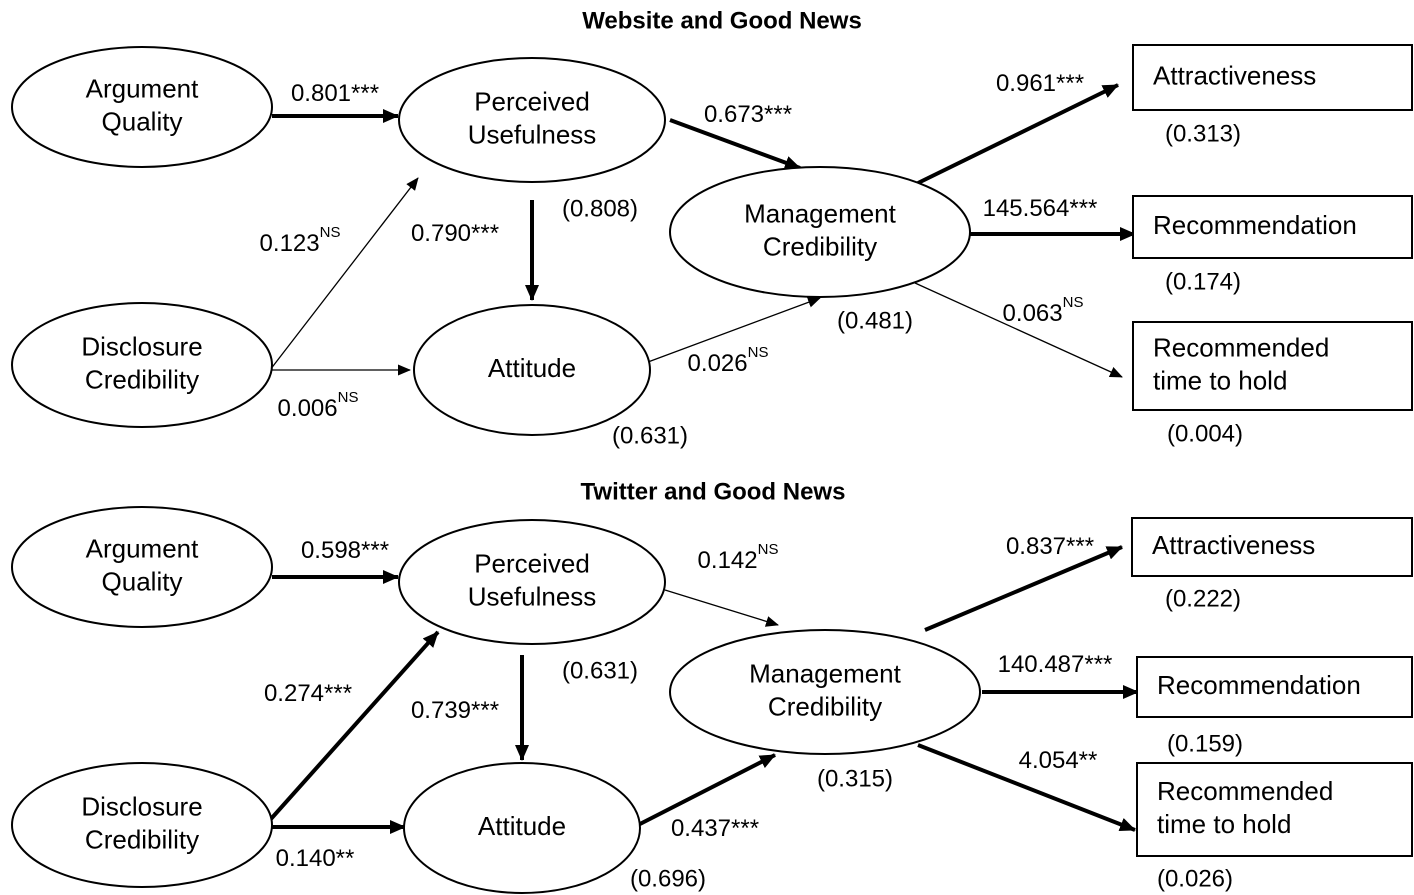 Image resolution: width=1414 pixels, height=895 pixels. Describe the element at coordinates (1220, 380) in the screenshot. I see `node-label: time to hold` at that location.